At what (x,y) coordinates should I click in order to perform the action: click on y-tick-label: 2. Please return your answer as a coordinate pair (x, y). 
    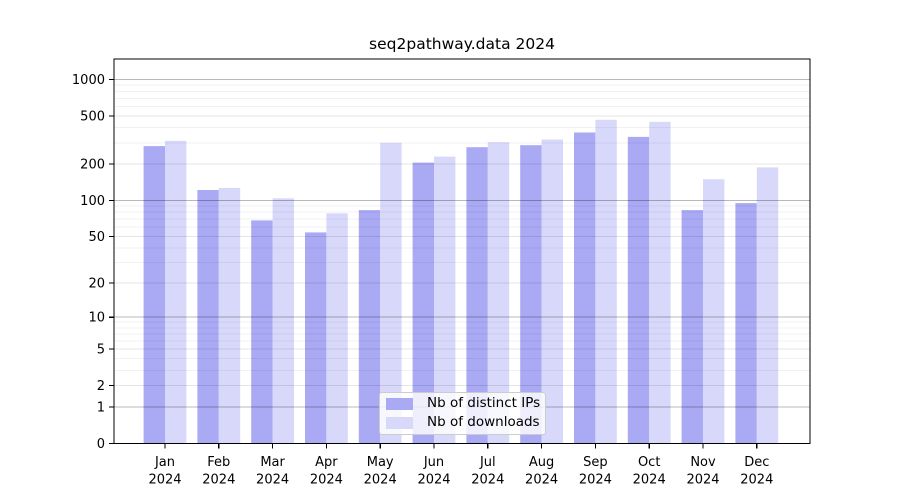
    Looking at the image, I should click on (101, 386).